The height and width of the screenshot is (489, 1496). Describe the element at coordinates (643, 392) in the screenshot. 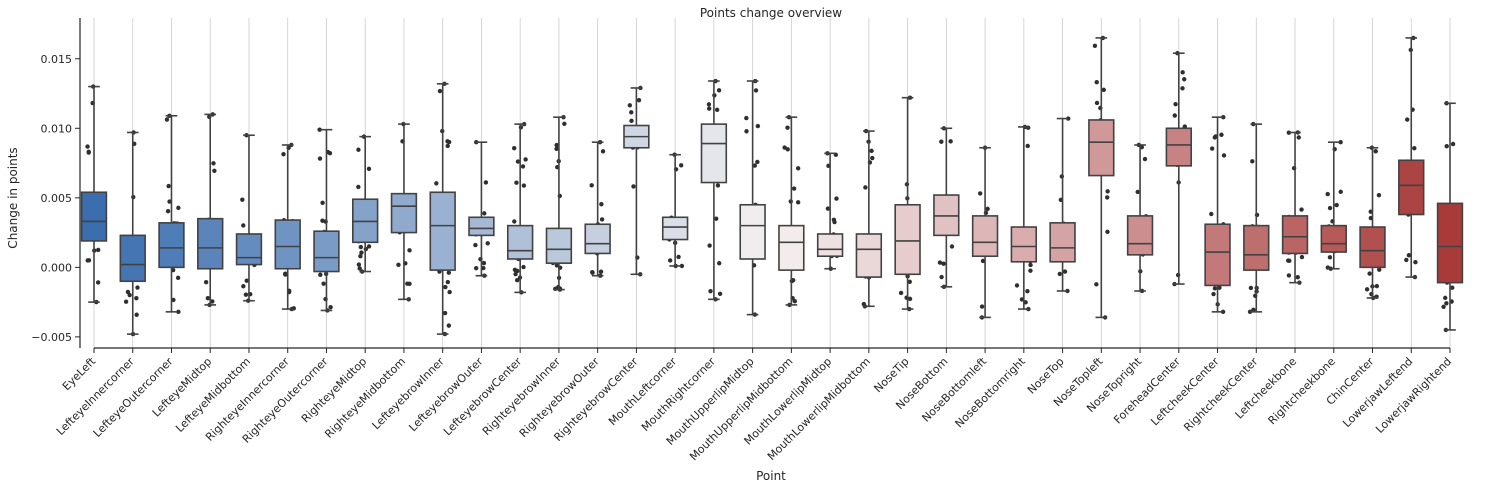

I see `x-tick-label: MouthLeftcorner` at that location.